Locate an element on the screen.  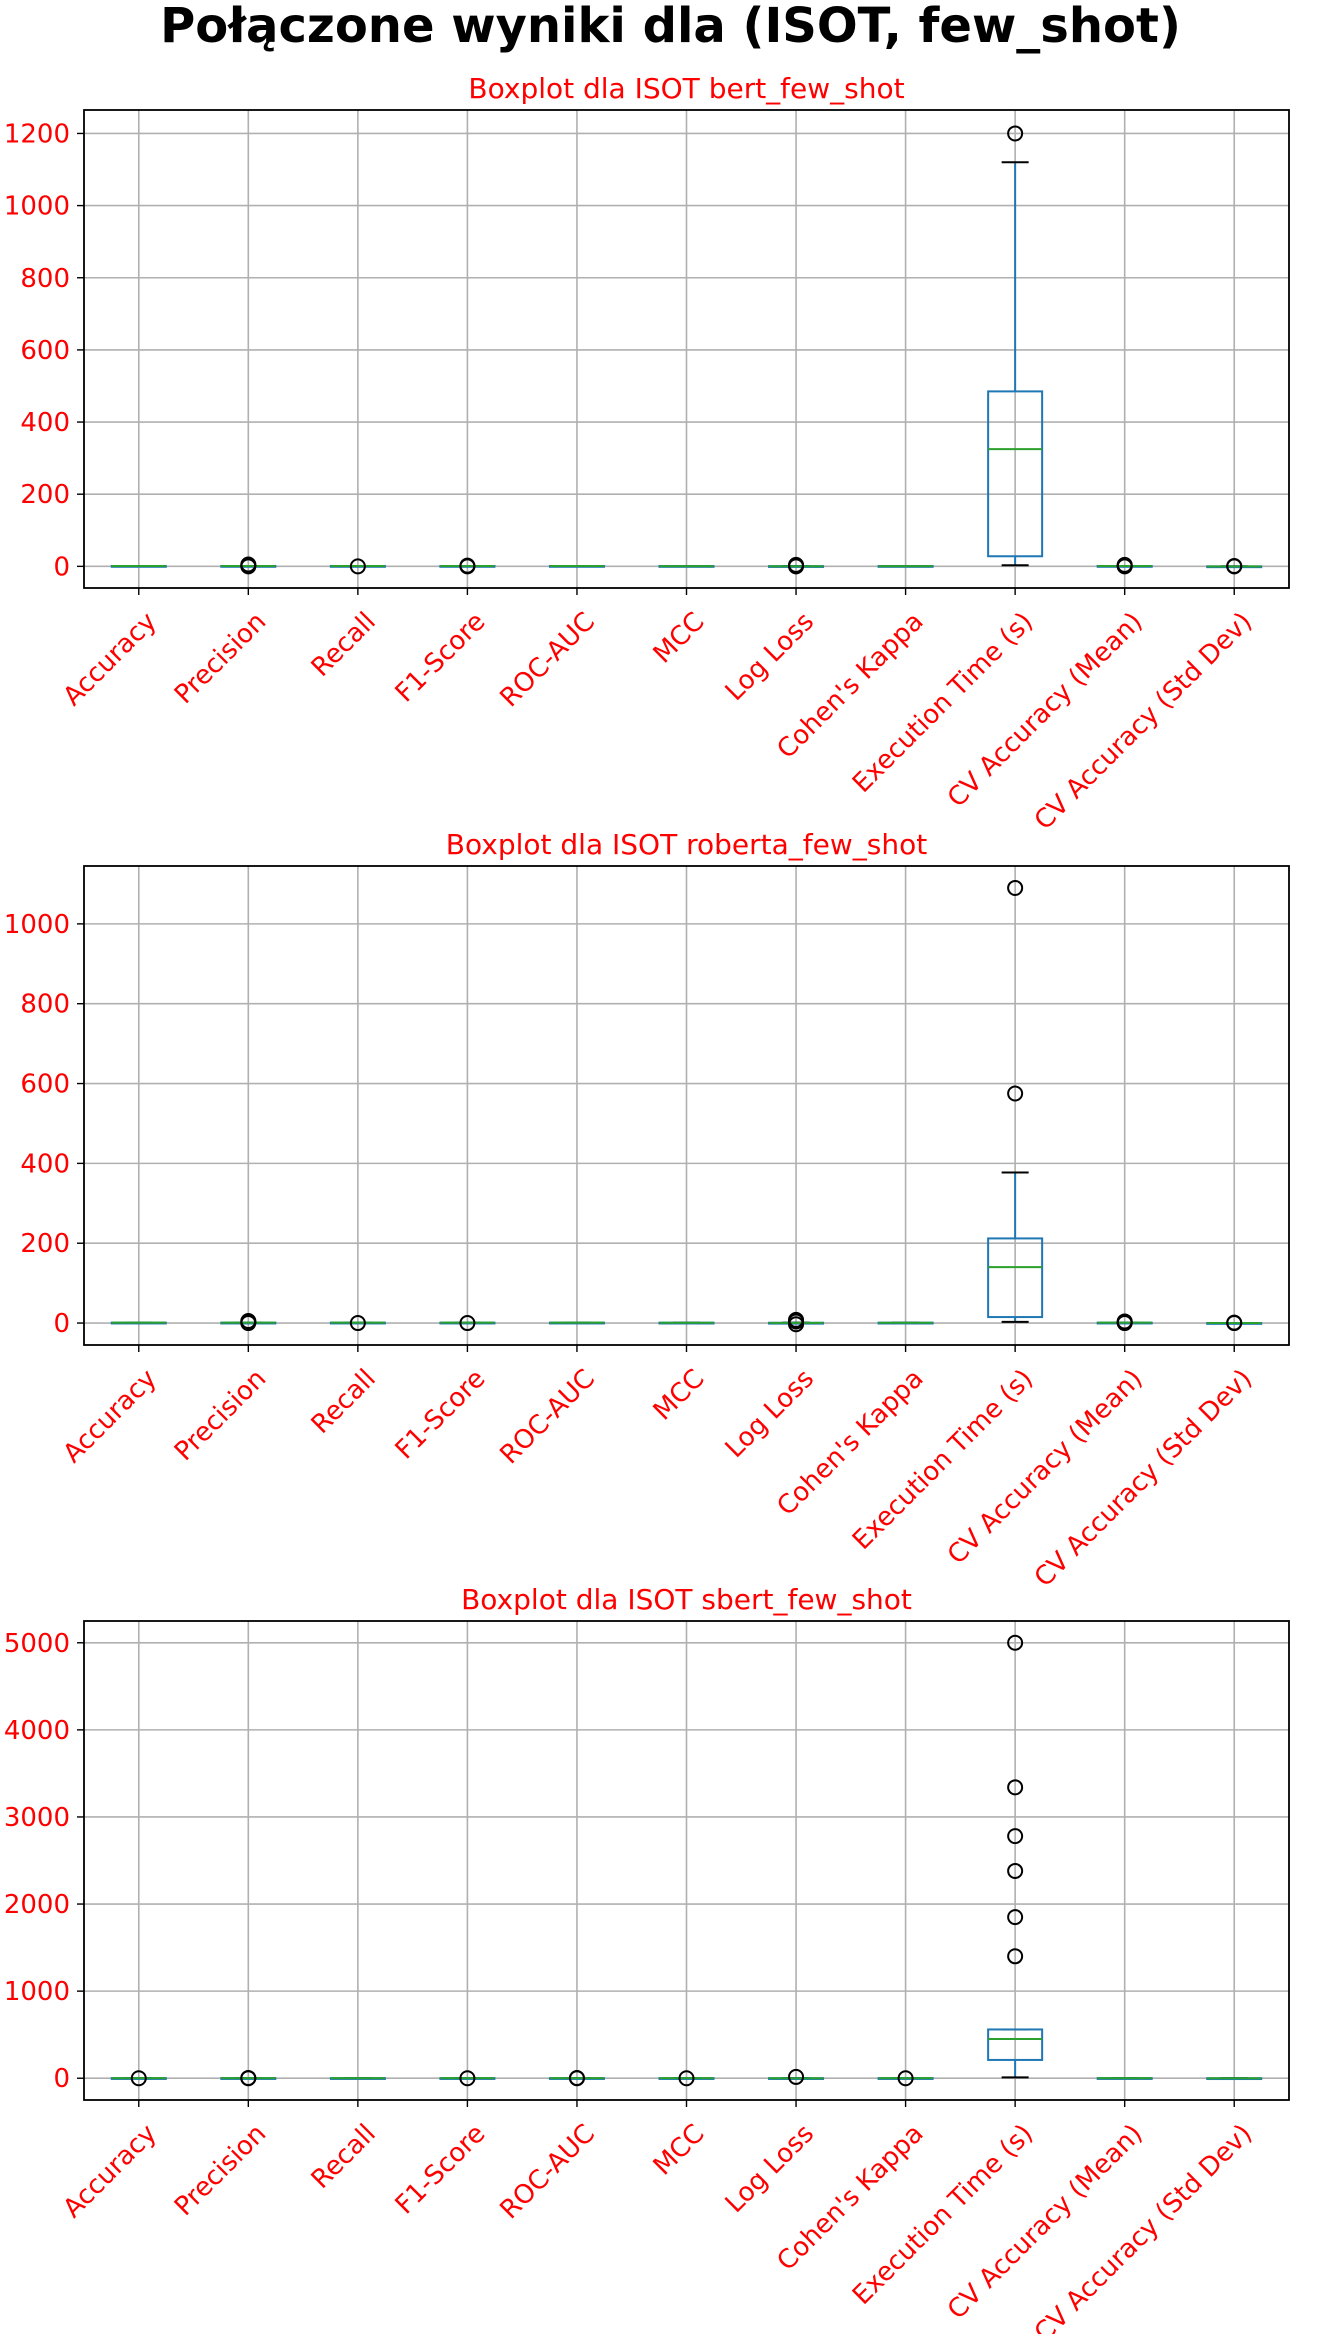
x-tick-label: Log Loss is located at coordinates (770, 1414).